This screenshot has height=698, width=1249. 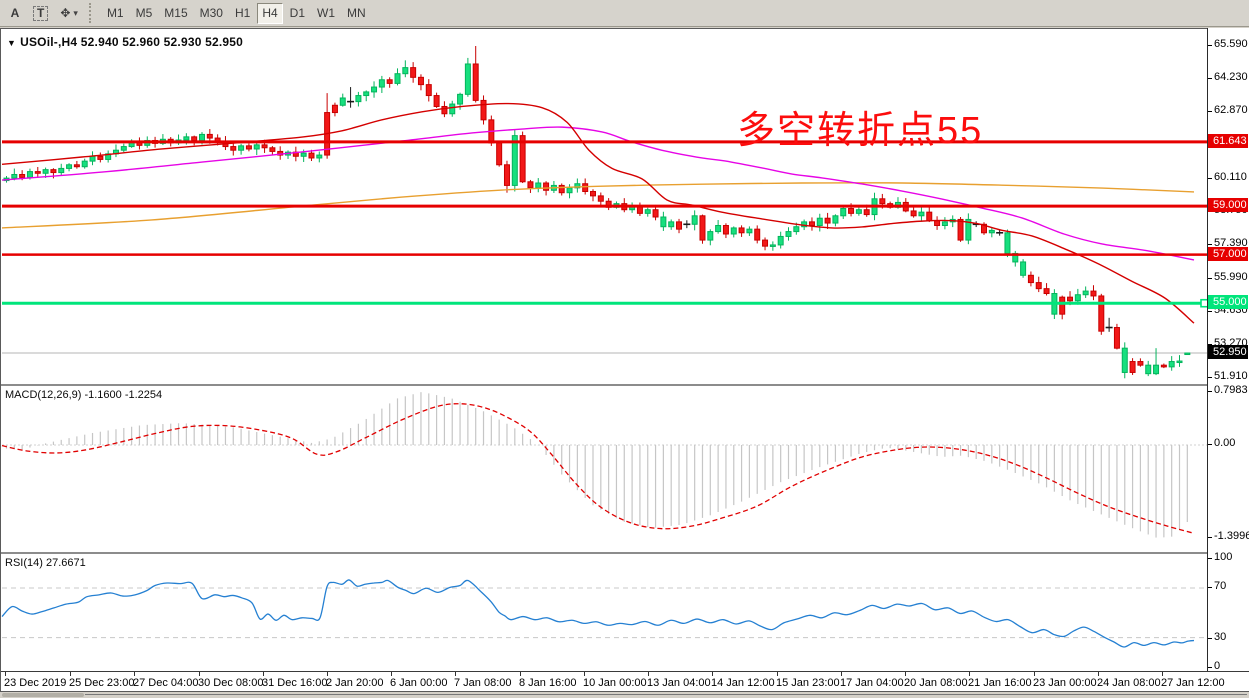 I want to click on axis-tick-label: 0.7983, so click(x=1231, y=390).